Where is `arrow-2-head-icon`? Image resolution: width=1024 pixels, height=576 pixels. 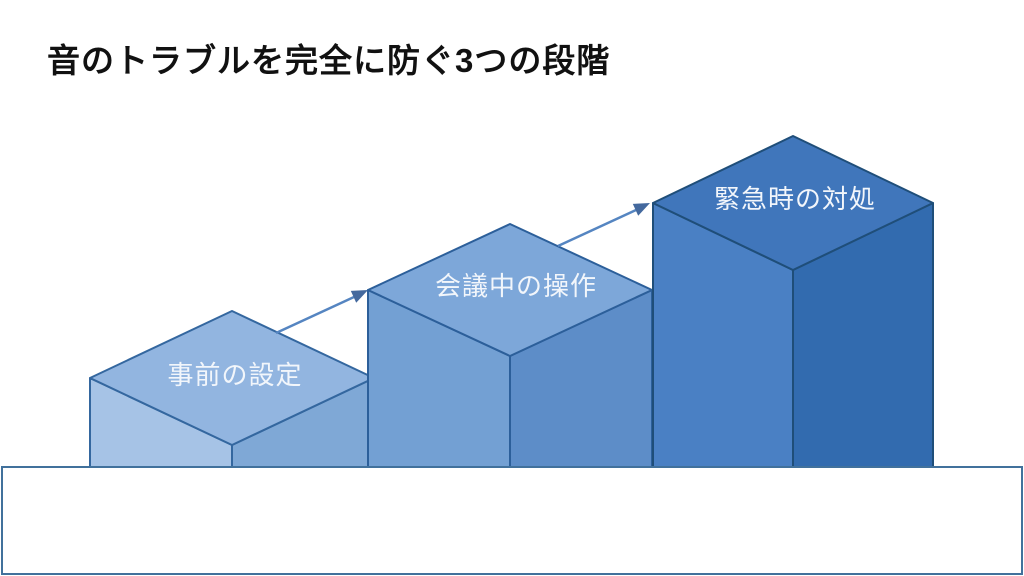 arrow-2-head-icon is located at coordinates (641, 209).